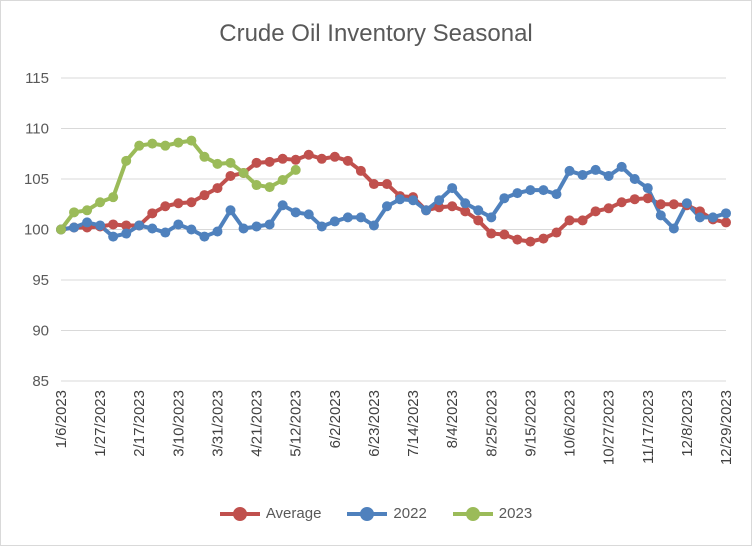 This screenshot has width=752, height=546. What do you see at coordinates (335, 419) in the screenshot?
I see `x-tick-label: 6/2/2023` at bounding box center [335, 419].